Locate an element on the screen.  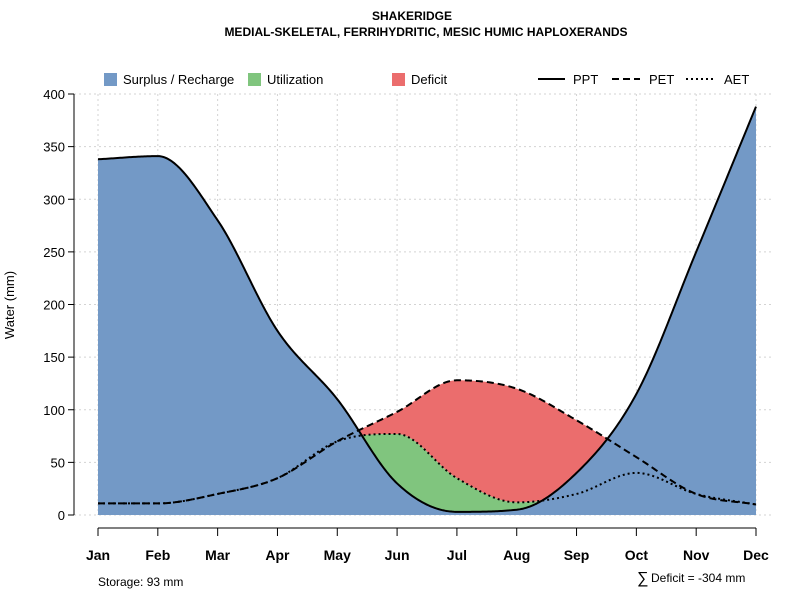
x-tick-label: Apr is located at coordinates (277, 555).